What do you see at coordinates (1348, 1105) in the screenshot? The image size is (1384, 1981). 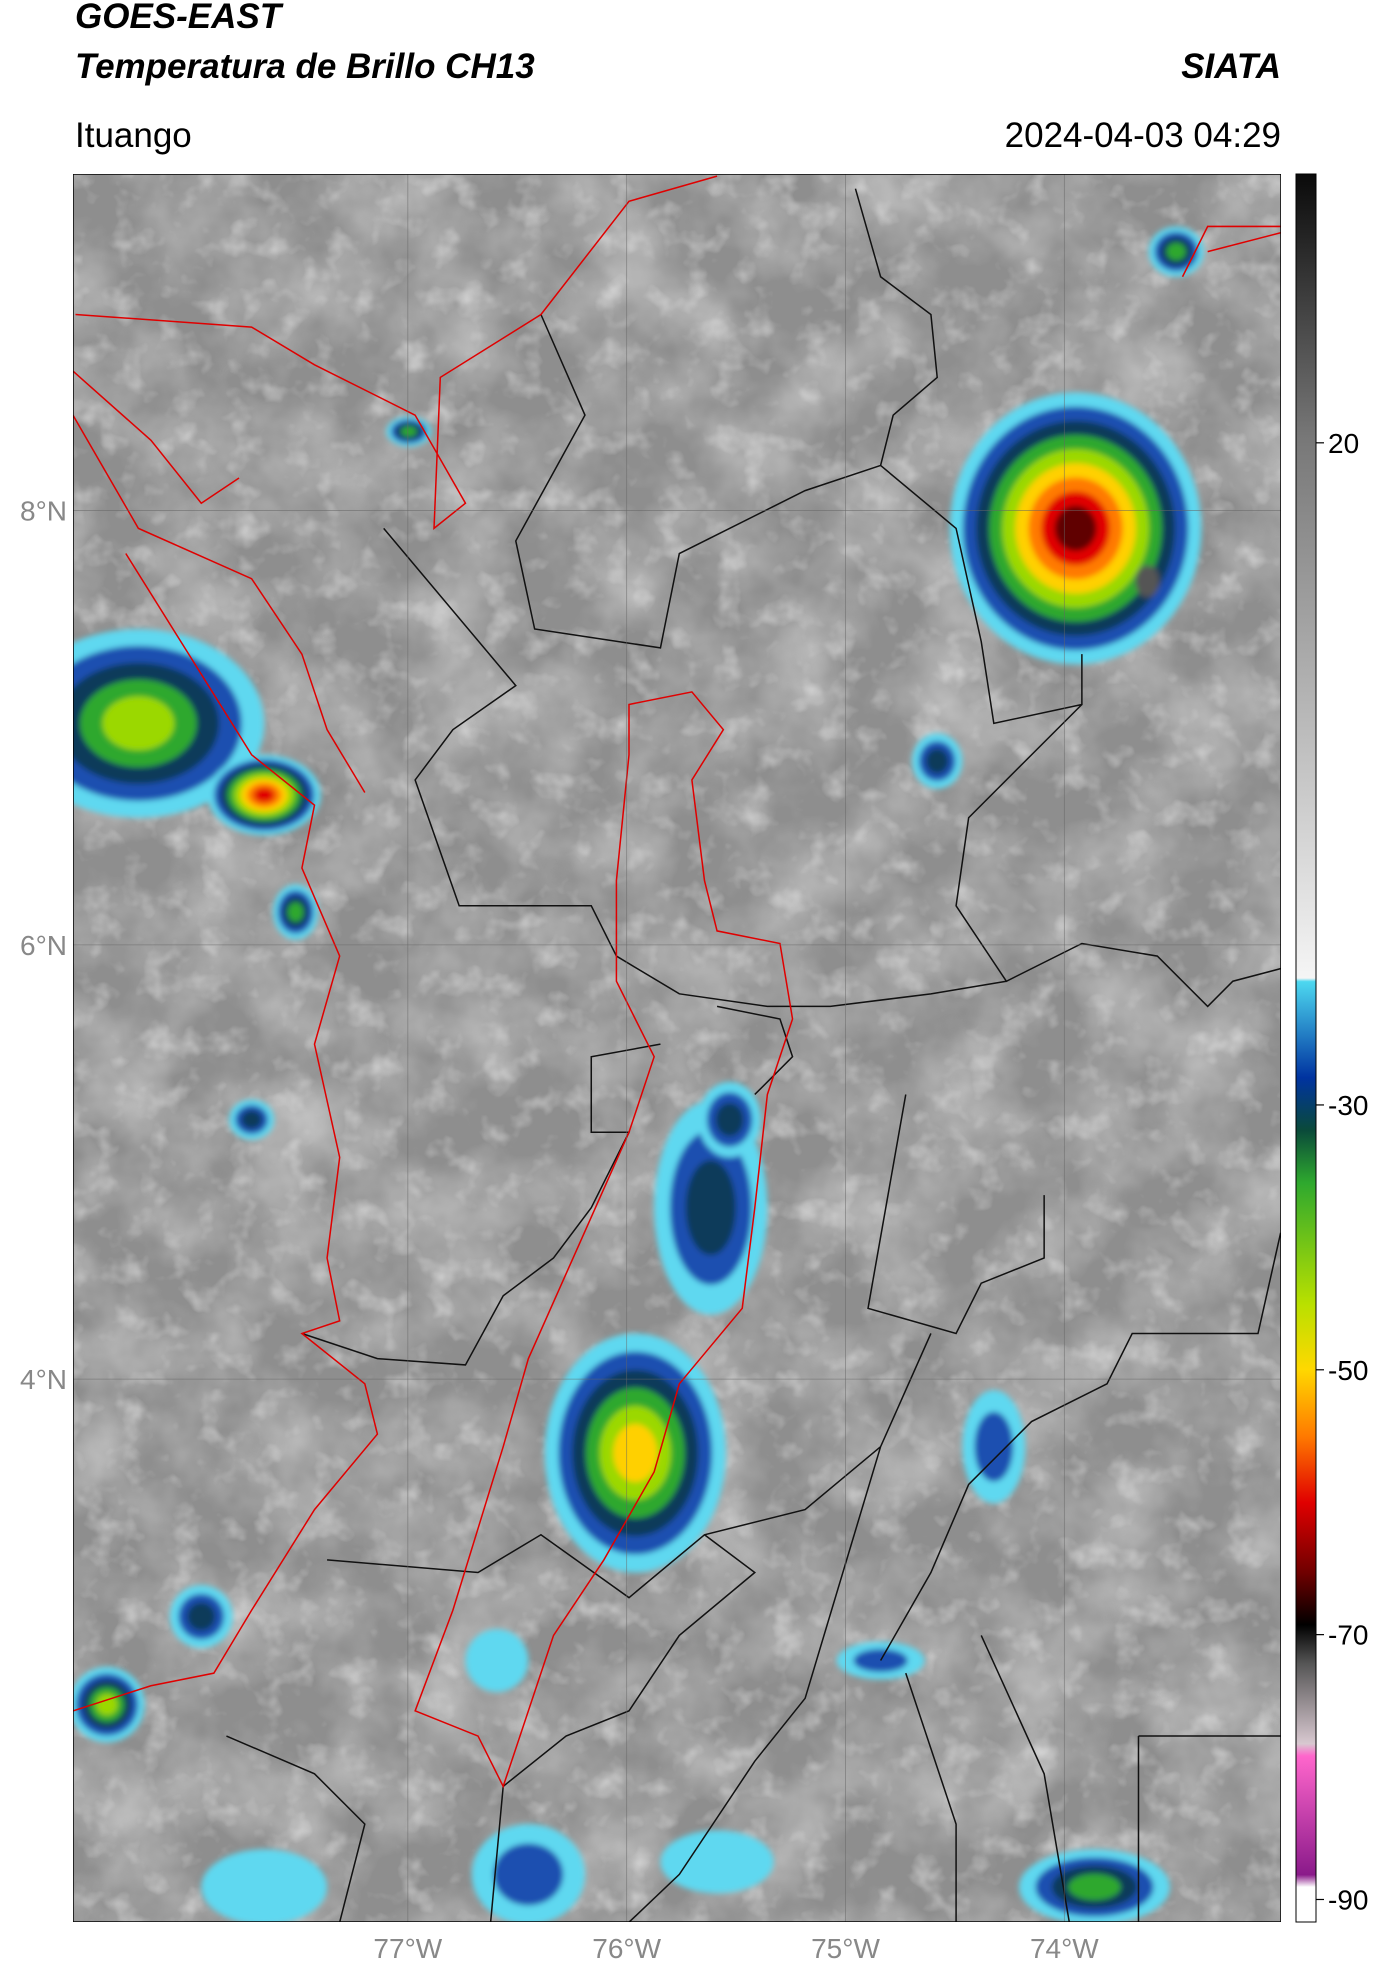 I see `colorbar-tick-label: -30` at bounding box center [1348, 1105].